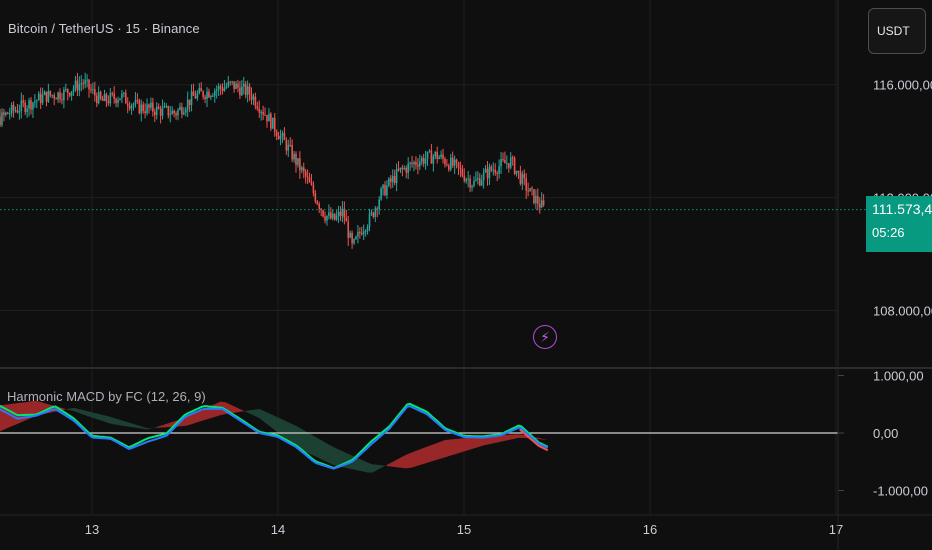 The height and width of the screenshot is (550, 932). Describe the element at coordinates (902, 85) in the screenshot. I see `price-tick-label: 116.000,00` at that location.